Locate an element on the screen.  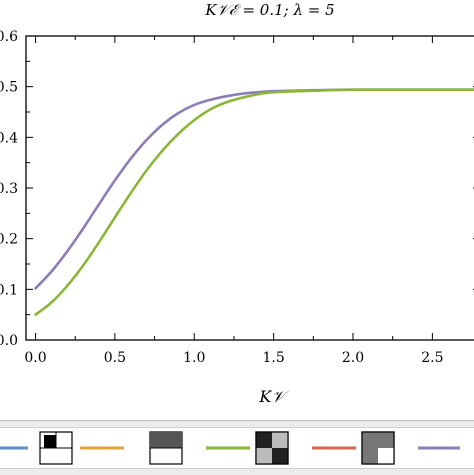
legend-swatch-top-half-dark-gray is located at coordinates (166, 448).